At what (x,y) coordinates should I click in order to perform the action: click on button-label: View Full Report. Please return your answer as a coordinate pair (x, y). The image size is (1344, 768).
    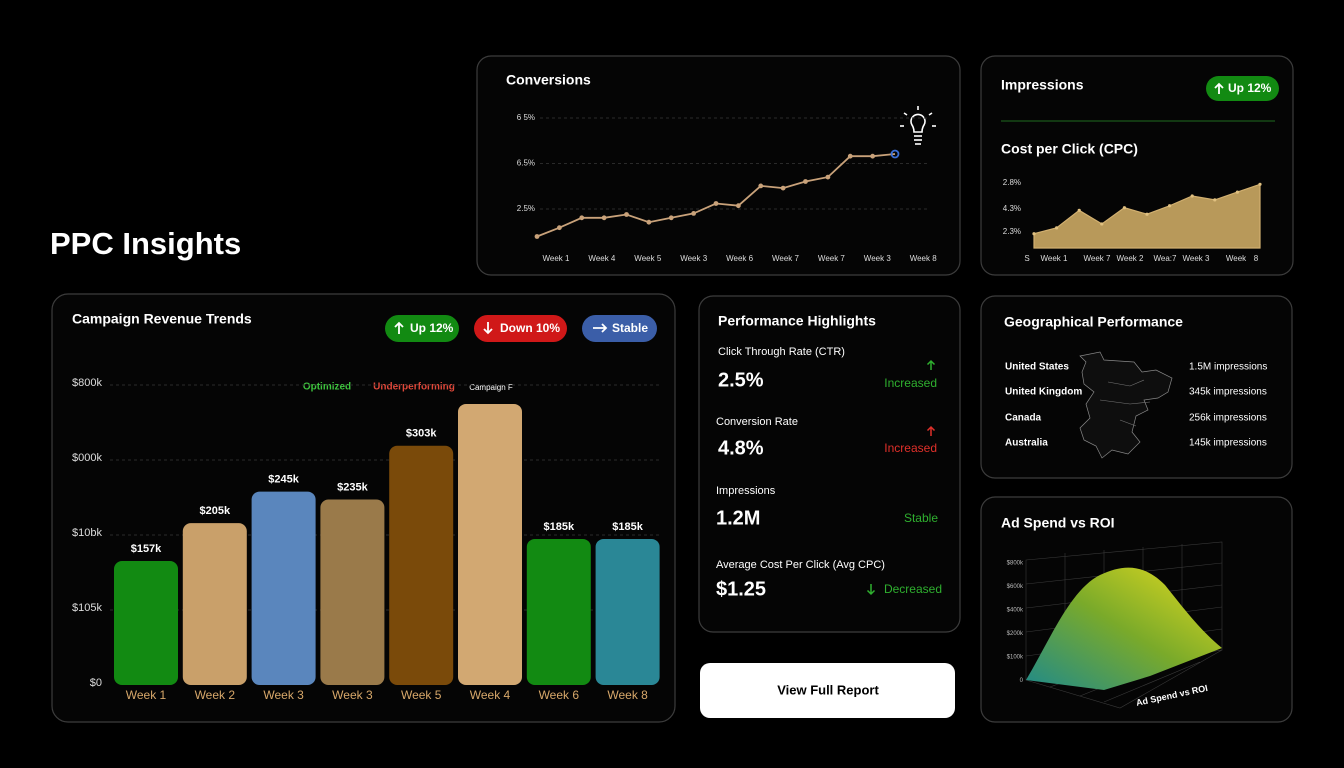
    Looking at the image, I should click on (828, 689).